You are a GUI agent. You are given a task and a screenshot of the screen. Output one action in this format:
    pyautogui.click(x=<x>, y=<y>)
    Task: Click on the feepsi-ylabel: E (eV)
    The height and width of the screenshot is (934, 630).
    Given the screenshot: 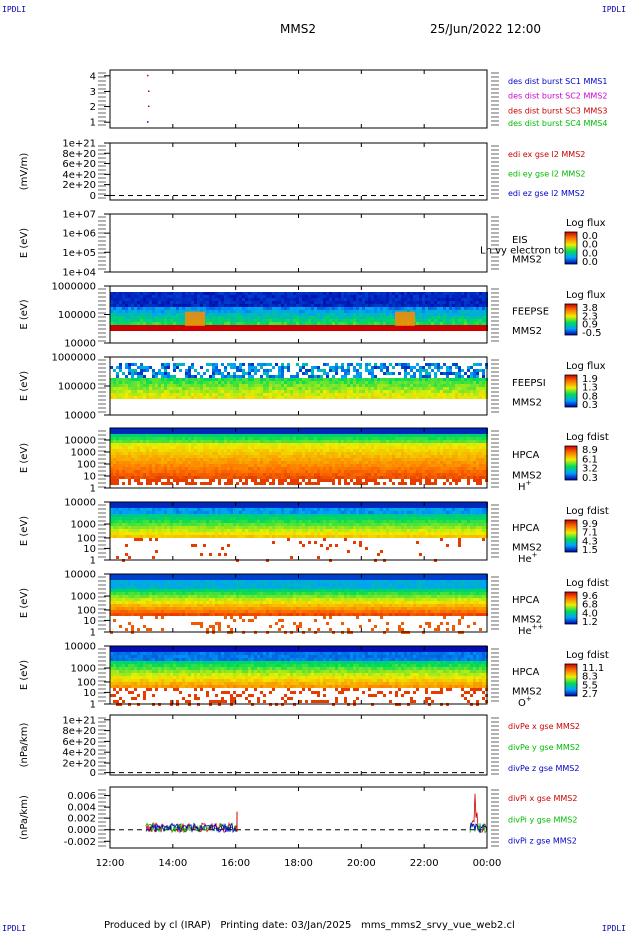 What is the action you would take?
    pyautogui.click(x=24, y=386)
    